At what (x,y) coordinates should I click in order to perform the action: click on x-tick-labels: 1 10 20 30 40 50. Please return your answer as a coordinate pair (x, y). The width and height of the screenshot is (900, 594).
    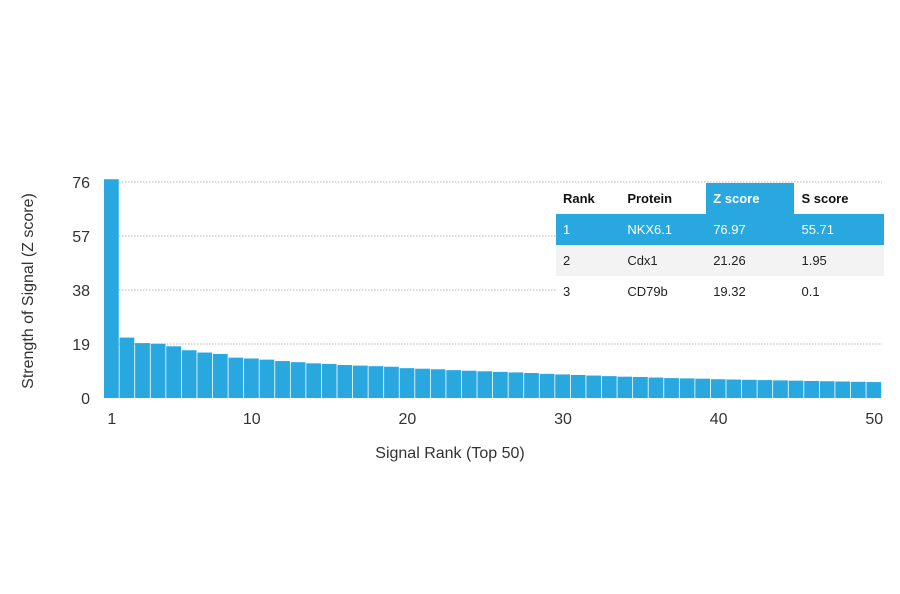
    Looking at the image, I should click on (495, 419).